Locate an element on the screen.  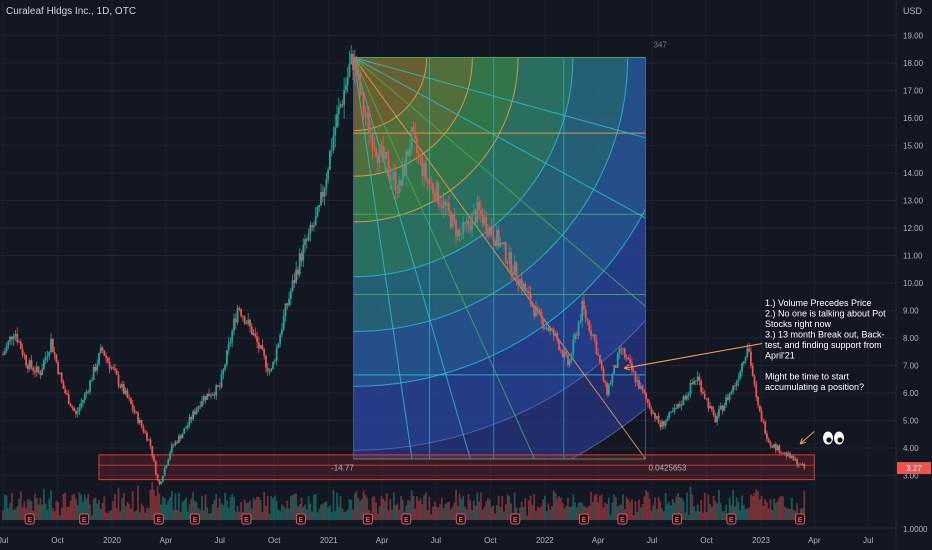
earnings-icon is located at coordinates (731, 519).